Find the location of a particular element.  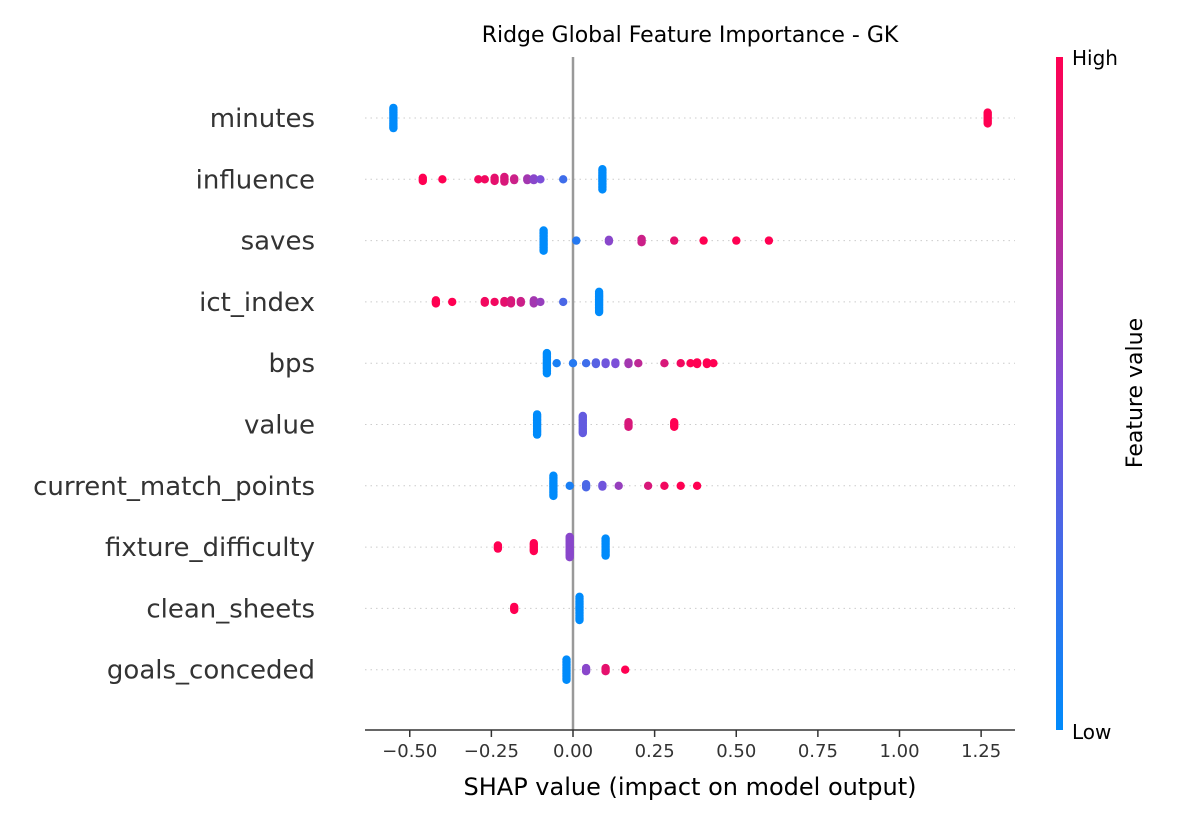

colorbar-high-label: High is located at coordinates (1095, 58).